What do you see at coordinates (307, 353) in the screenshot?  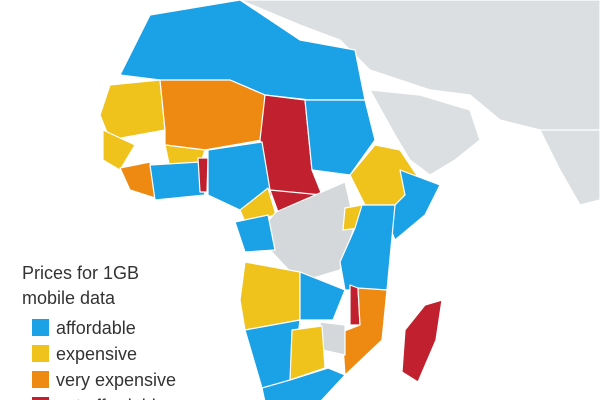 I see `botswana` at bounding box center [307, 353].